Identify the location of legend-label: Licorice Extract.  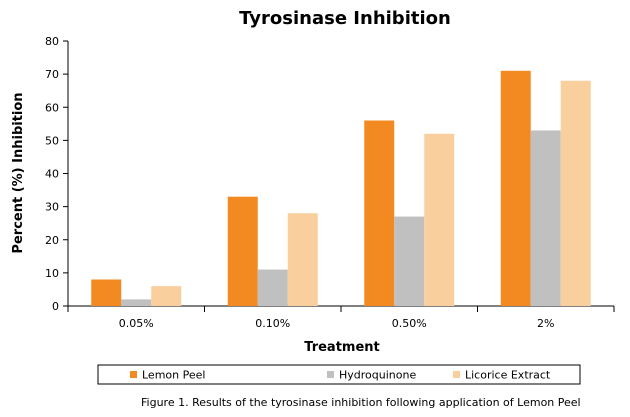
(508, 375).